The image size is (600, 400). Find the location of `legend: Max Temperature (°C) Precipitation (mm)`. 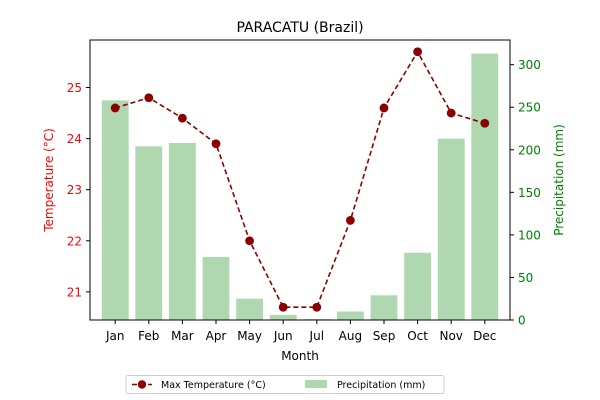

legend: Max Temperature (°C) Precipitation (mm) is located at coordinates (285, 384).